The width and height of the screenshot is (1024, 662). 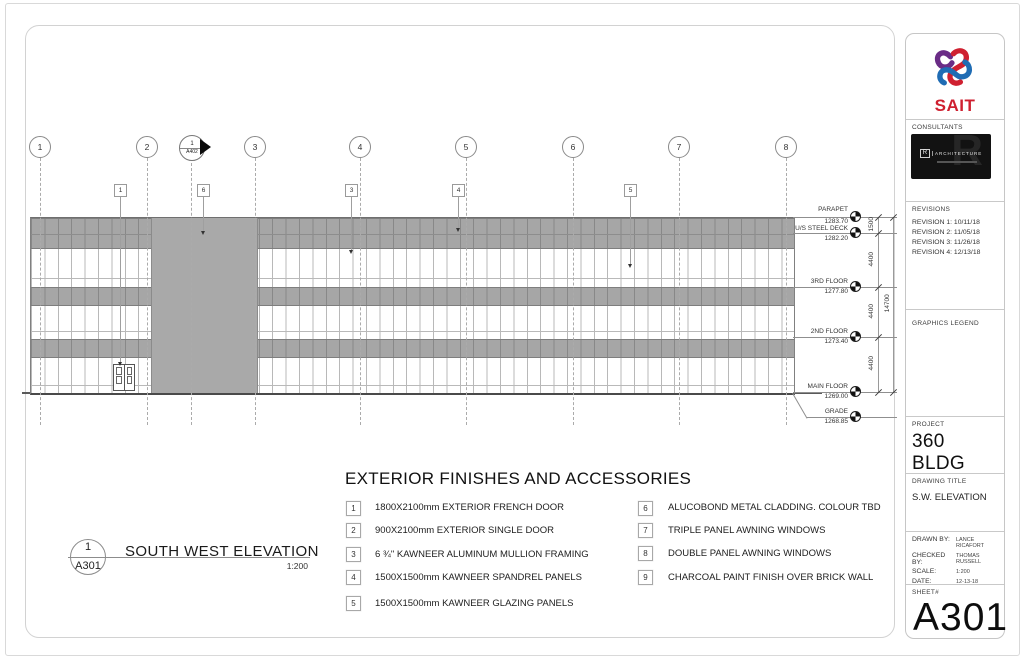 I want to click on consultants-section: CONSULTANTS R R ARCHITECTURE, so click(x=955, y=160).